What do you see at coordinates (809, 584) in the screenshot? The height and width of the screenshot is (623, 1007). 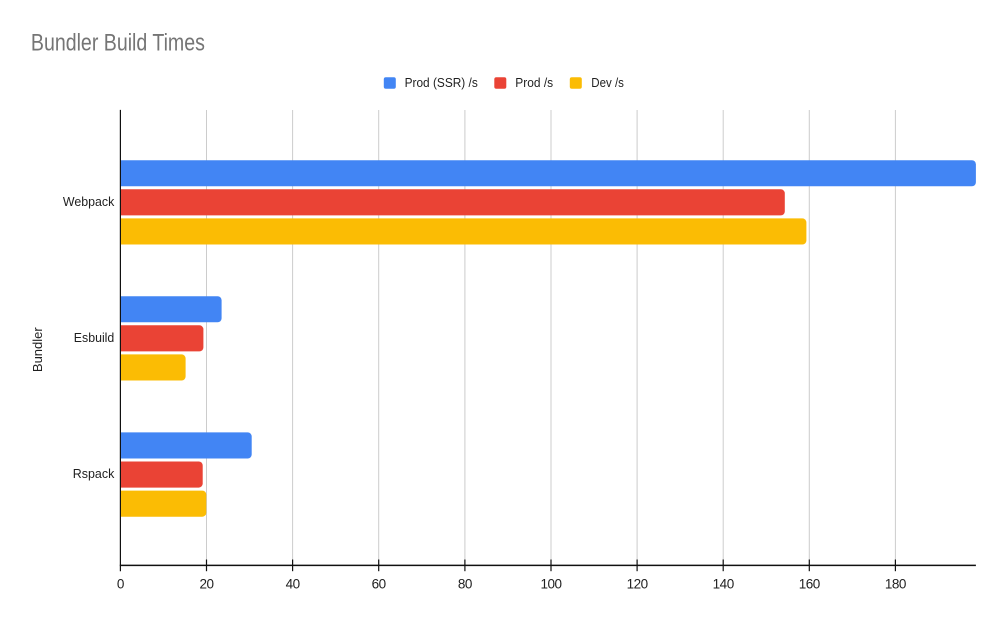 I see `svg-text: 160` at bounding box center [809, 584].